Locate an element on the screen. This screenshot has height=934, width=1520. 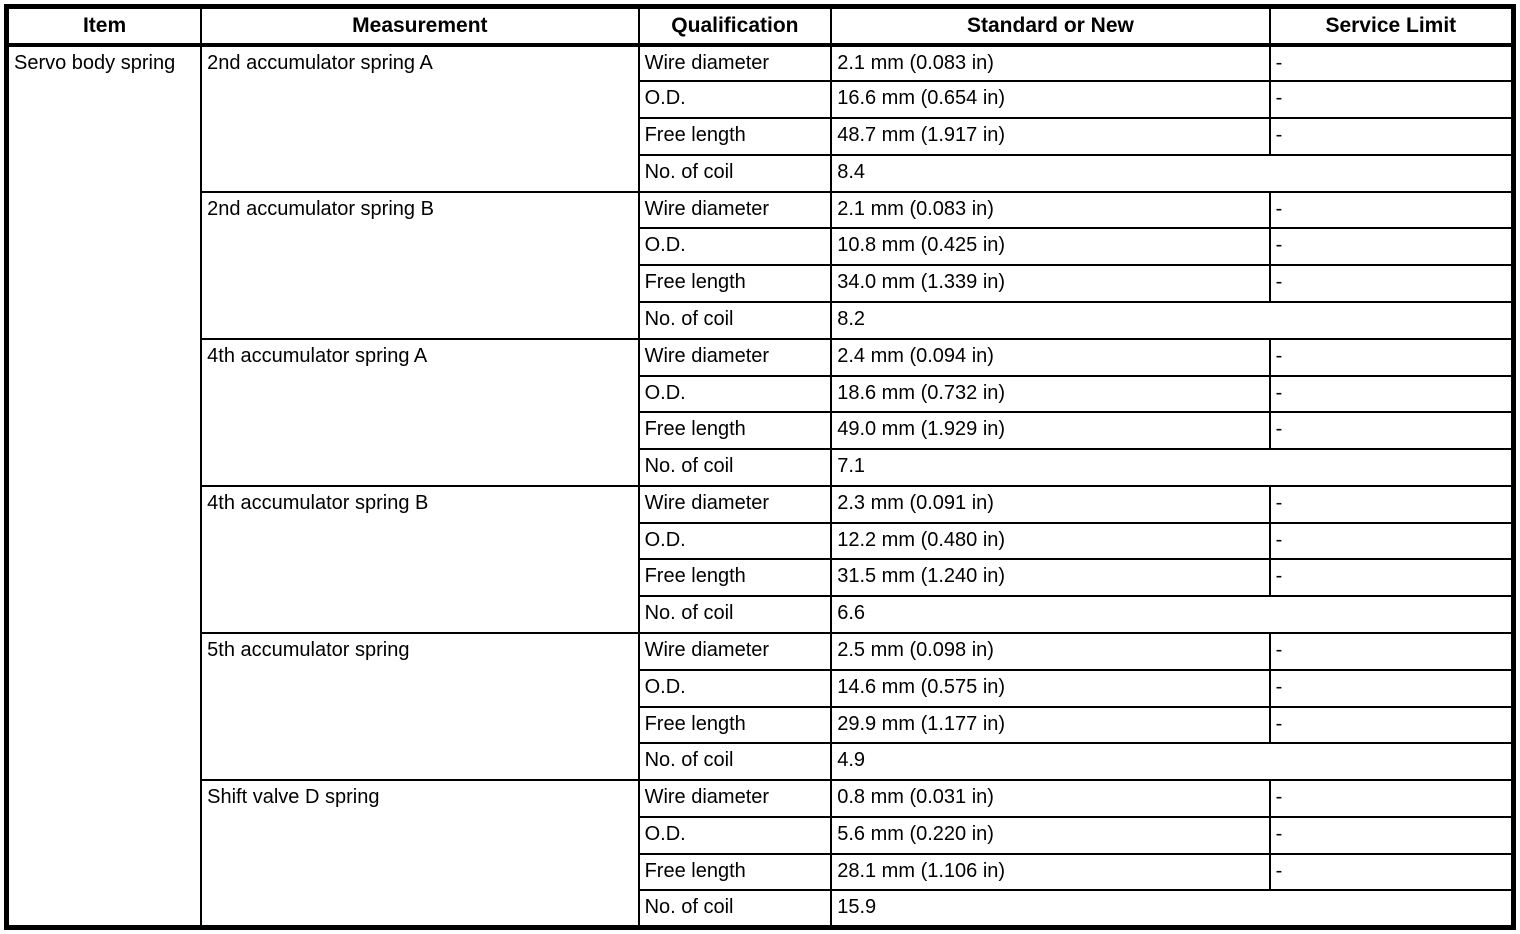
standard-or-new-cell: 16.6 mm (0.654 in) is located at coordinates (1050, 100).